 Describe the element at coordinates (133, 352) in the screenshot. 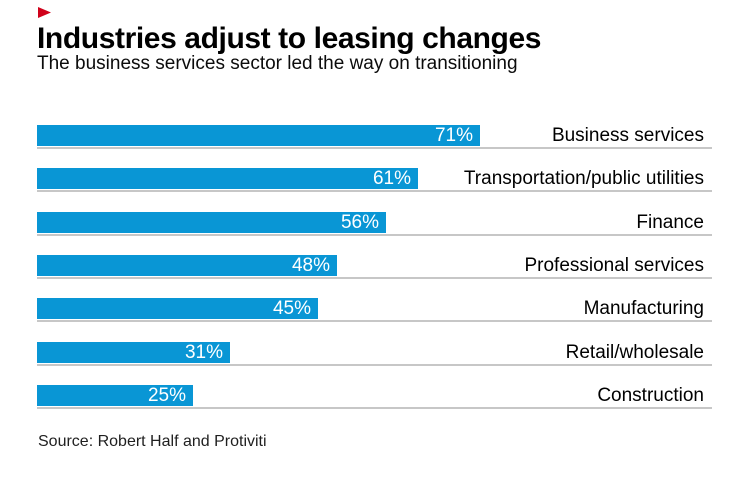

I see `bar: 31%` at that location.